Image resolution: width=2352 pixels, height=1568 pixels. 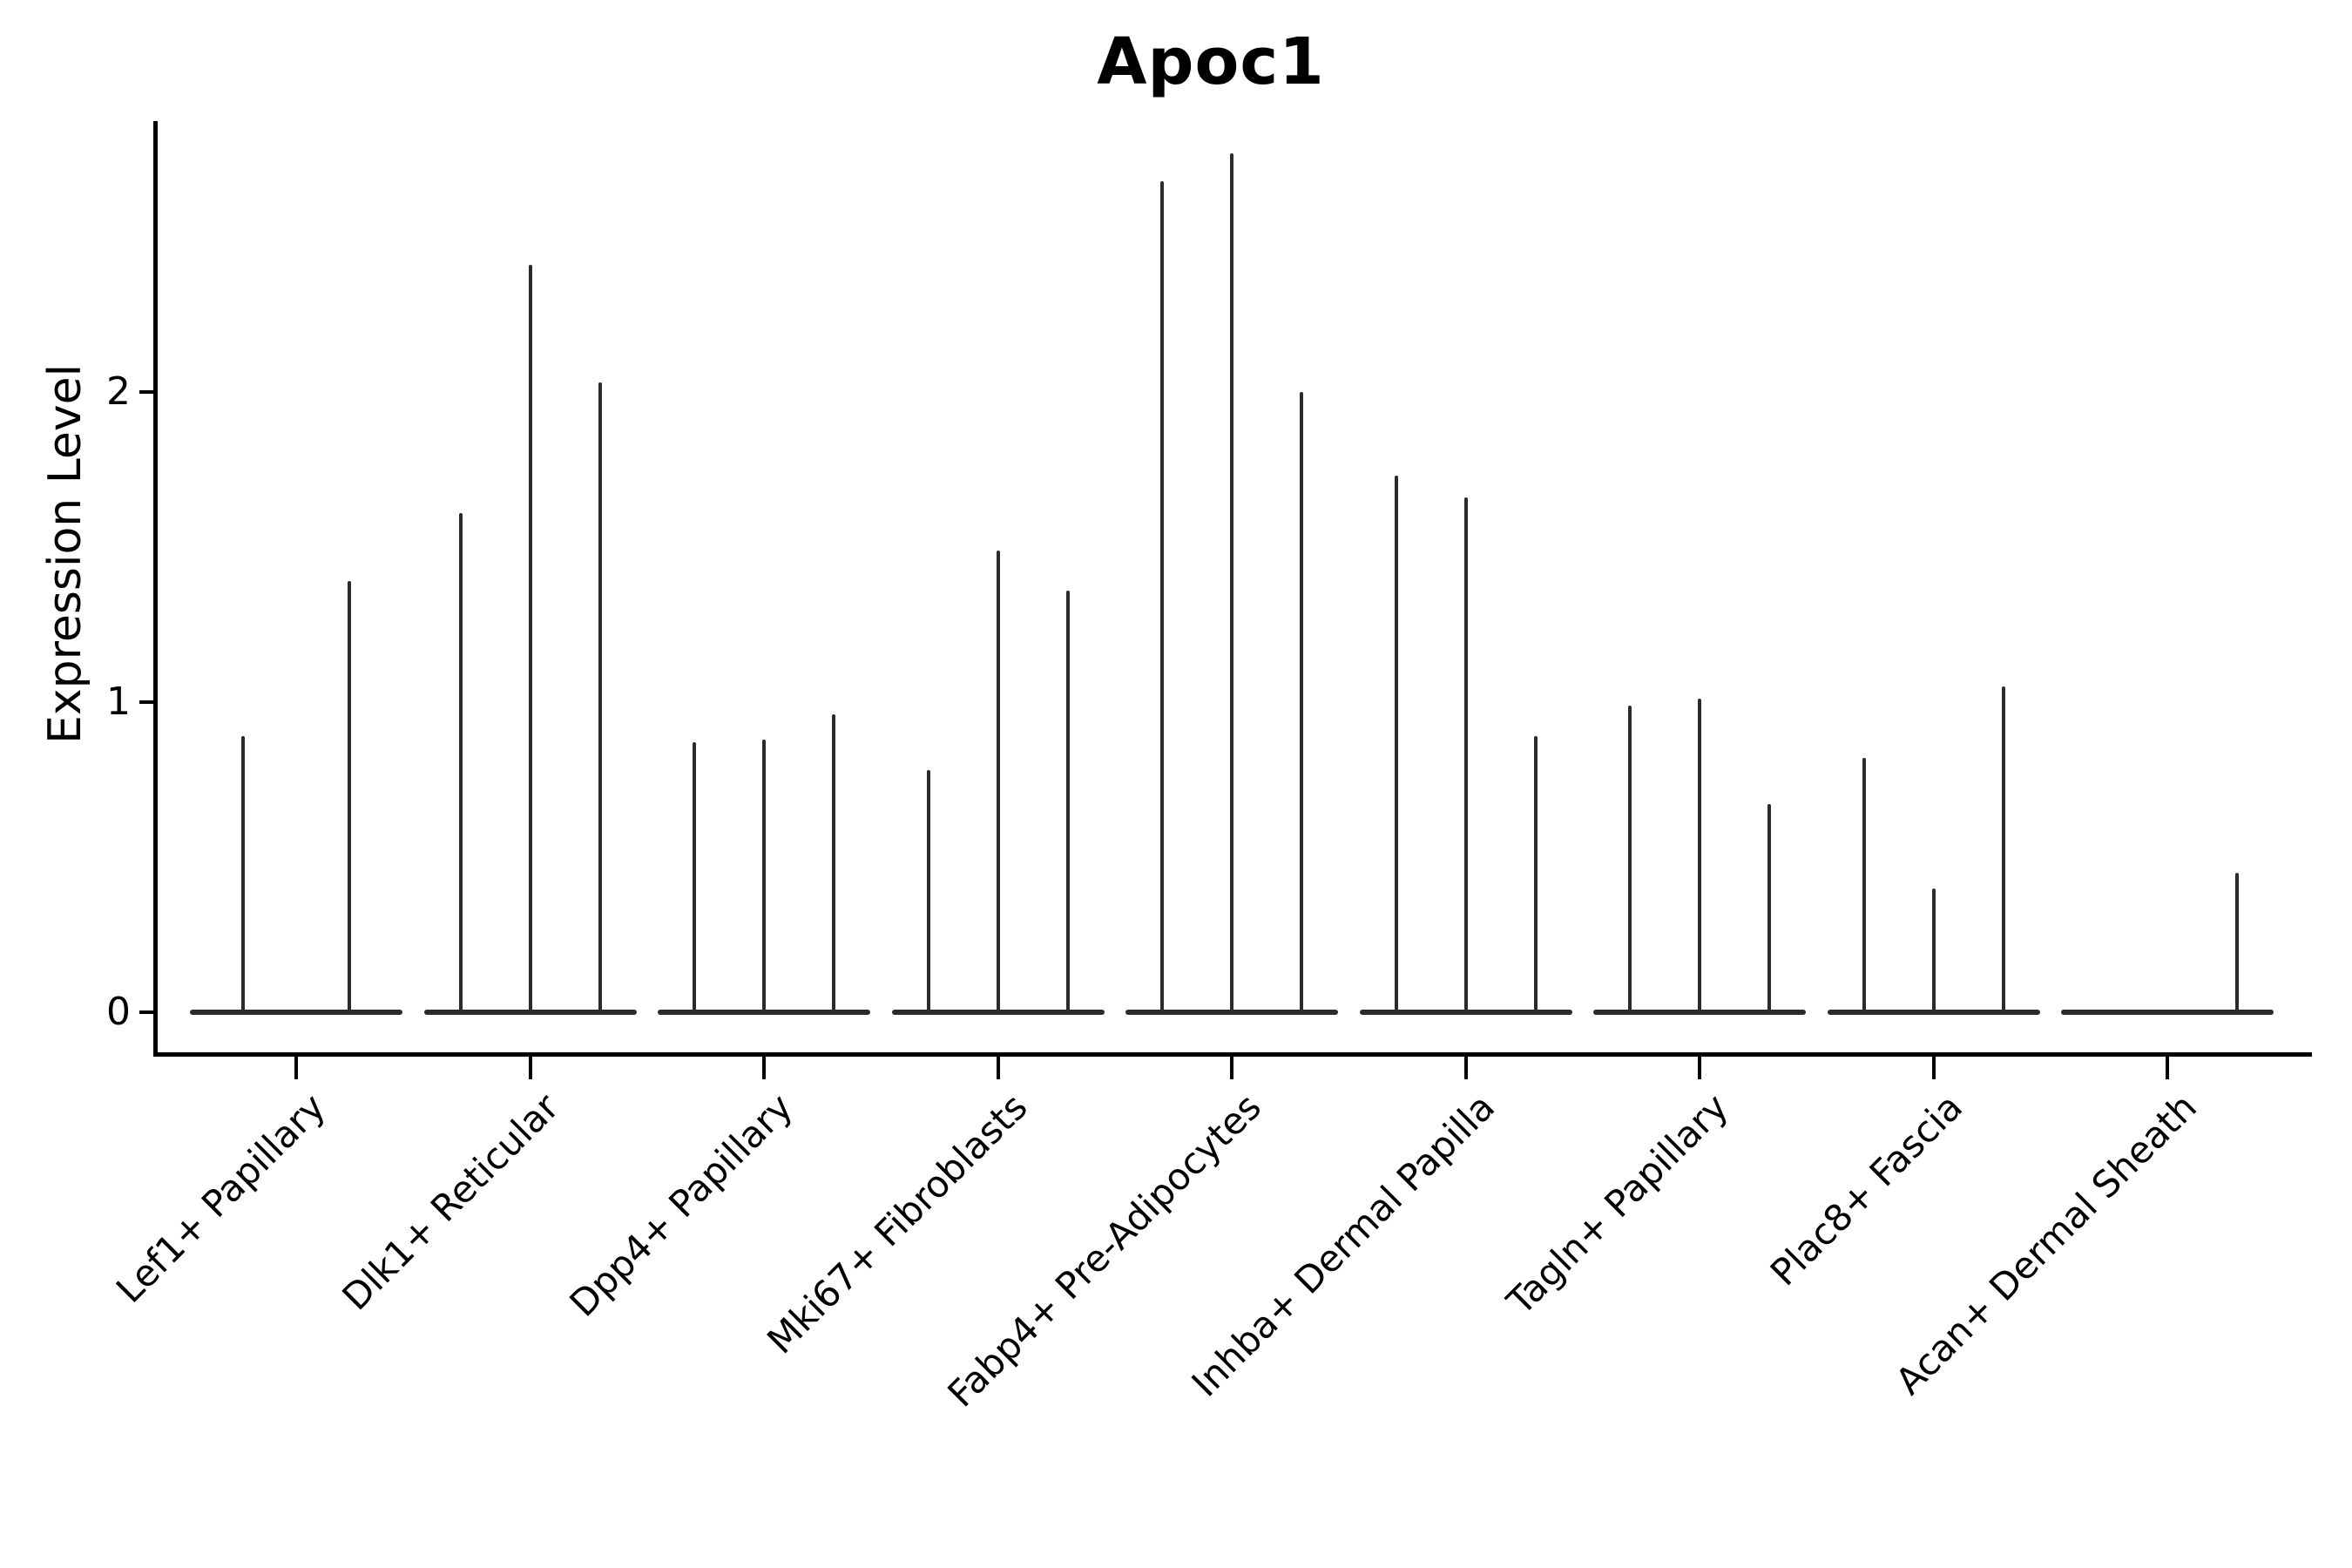 I want to click on y-tick-label: 2, so click(x=119, y=391).